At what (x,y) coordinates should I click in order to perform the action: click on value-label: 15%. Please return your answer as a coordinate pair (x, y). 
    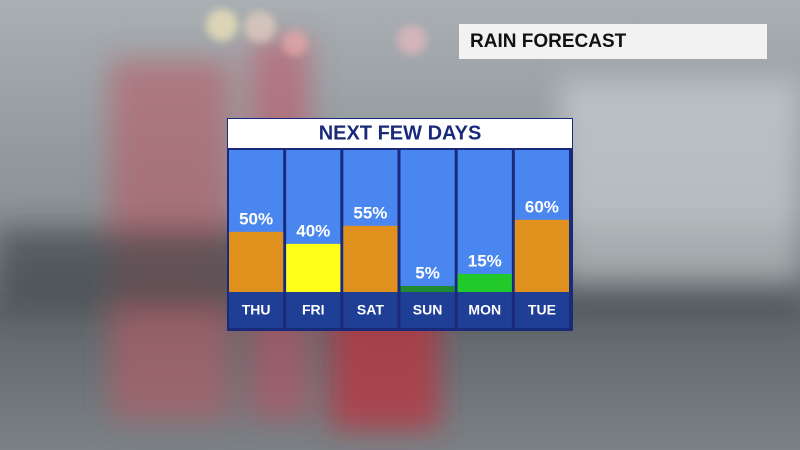
    Looking at the image, I should click on (485, 260).